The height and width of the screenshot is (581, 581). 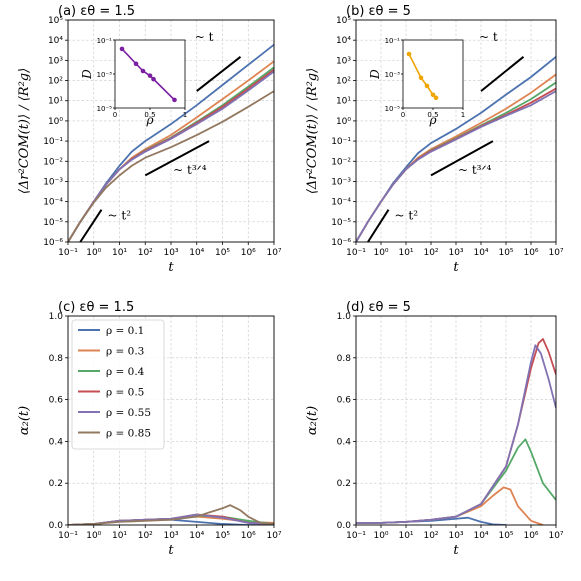 What do you see at coordinates (96, 11) in the screenshot?
I see `panel-title: (a) εθ = 1.5` at bounding box center [96, 11].